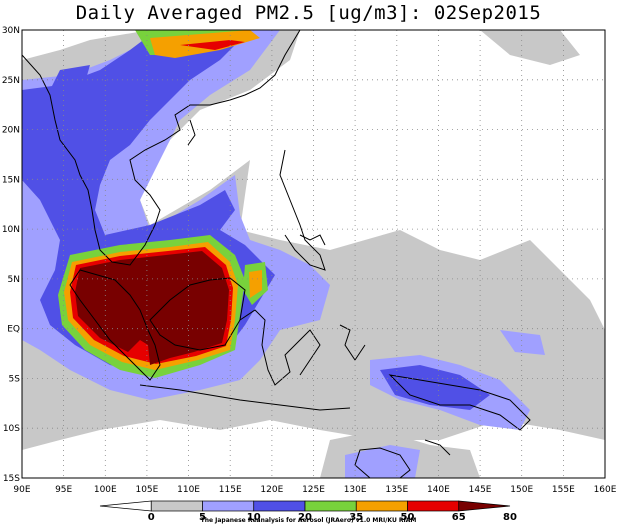  What do you see at coordinates (305, 517) in the screenshot?
I see `colorbar-label: 20` at bounding box center [305, 517].